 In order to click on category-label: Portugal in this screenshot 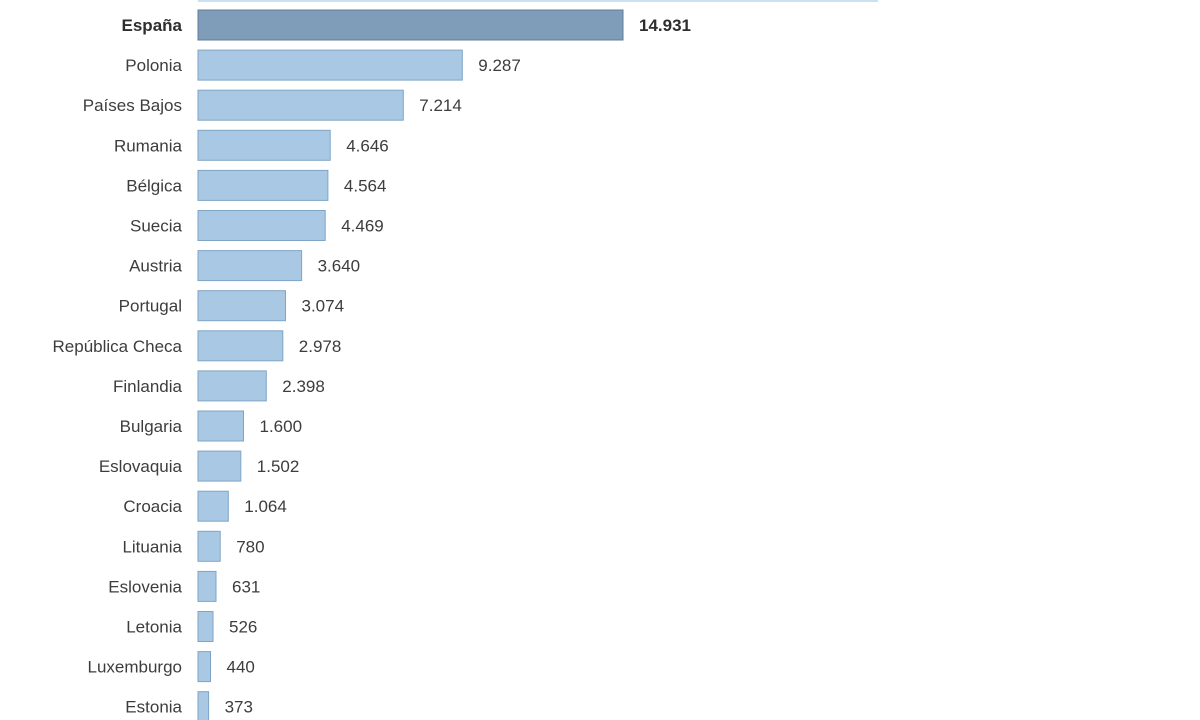, I will do `click(150, 306)`.